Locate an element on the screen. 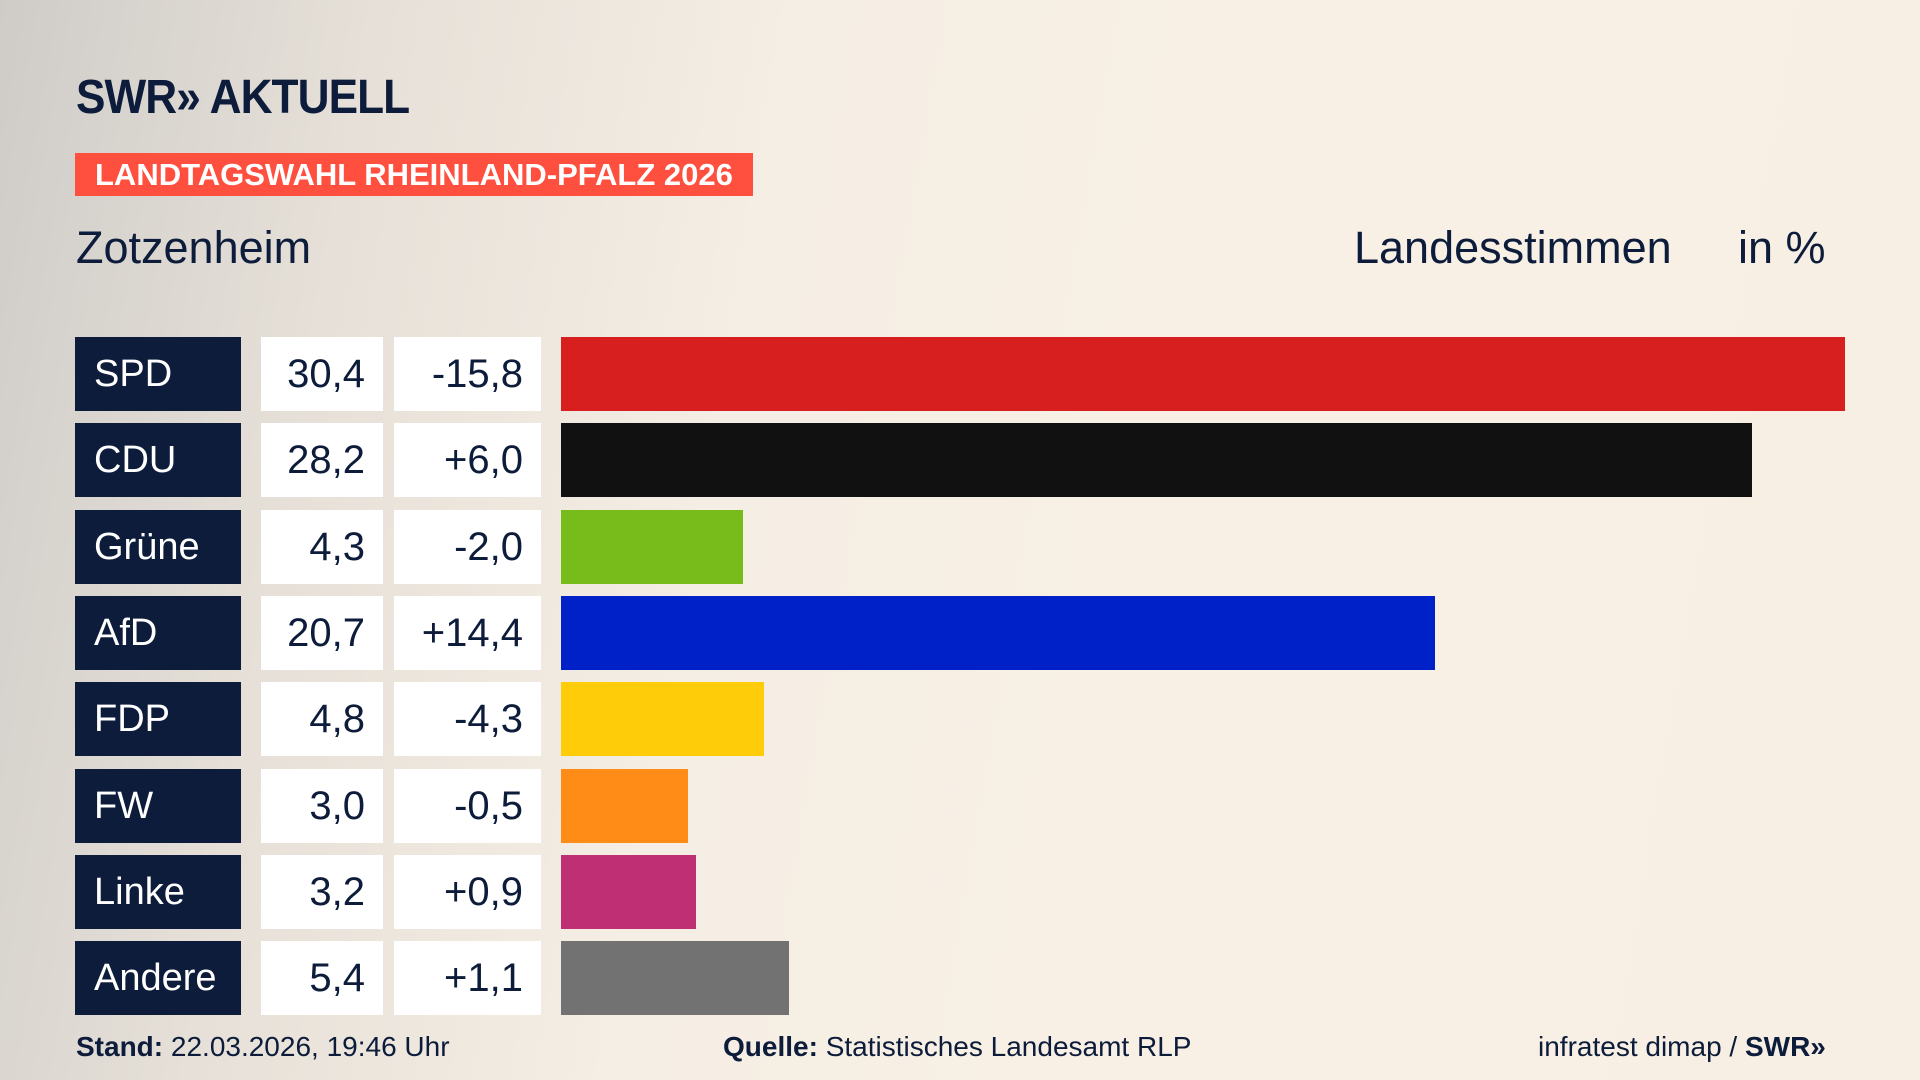 This screenshot has height=1080, width=1920. diff-label: -2,0 is located at coordinates (467, 546).